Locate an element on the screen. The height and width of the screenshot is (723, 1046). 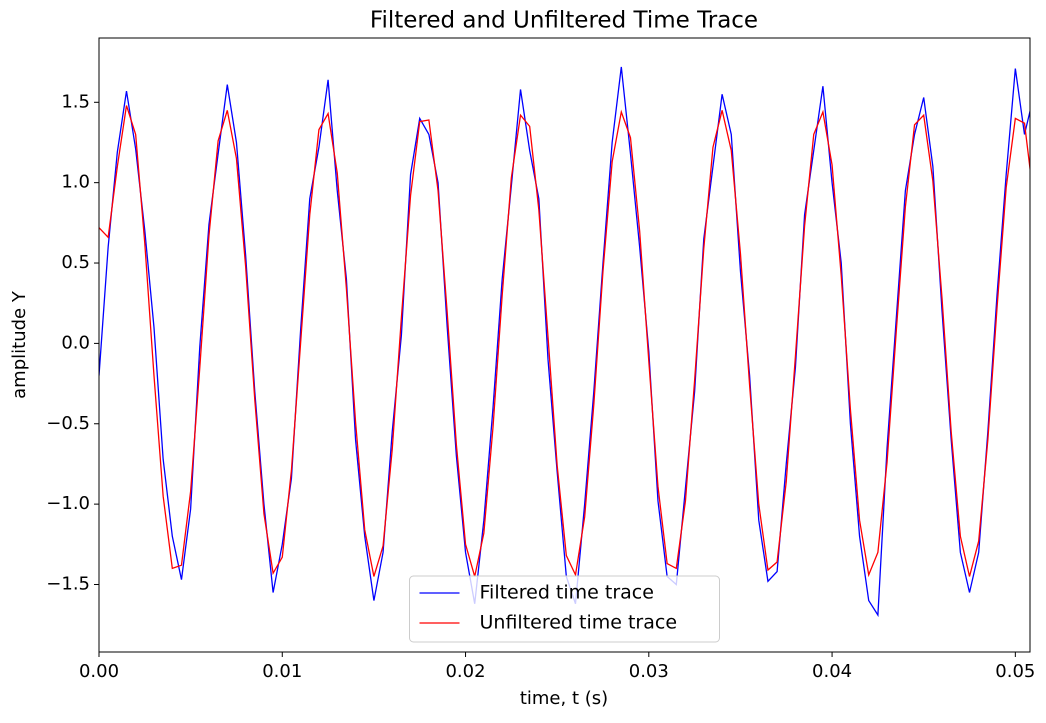
legend-label: Filtered time trace is located at coordinates (567, 593).